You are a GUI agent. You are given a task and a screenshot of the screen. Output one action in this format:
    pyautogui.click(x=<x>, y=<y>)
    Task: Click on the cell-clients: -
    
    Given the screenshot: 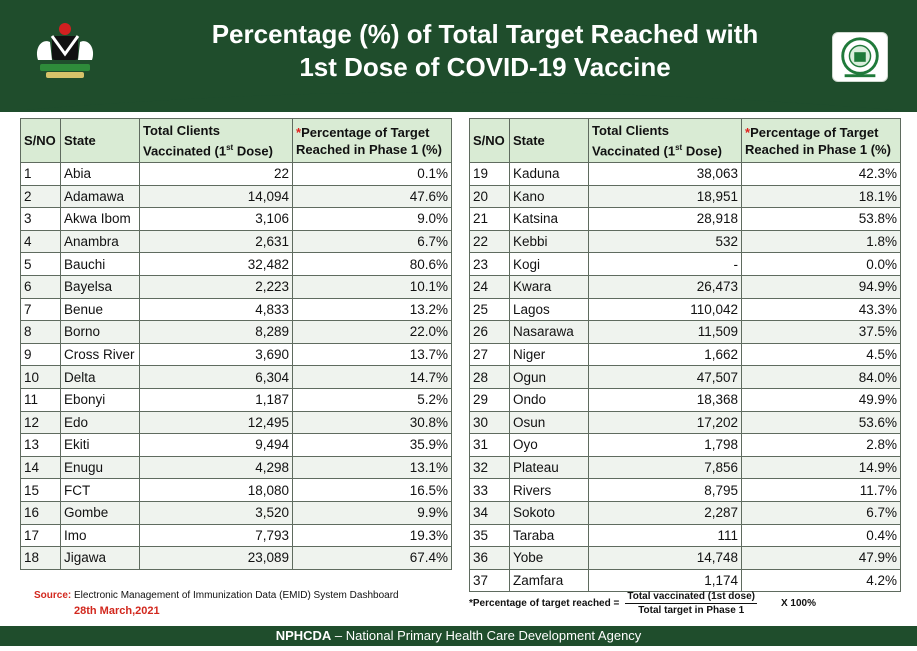 What is the action you would take?
    pyautogui.click(x=665, y=264)
    